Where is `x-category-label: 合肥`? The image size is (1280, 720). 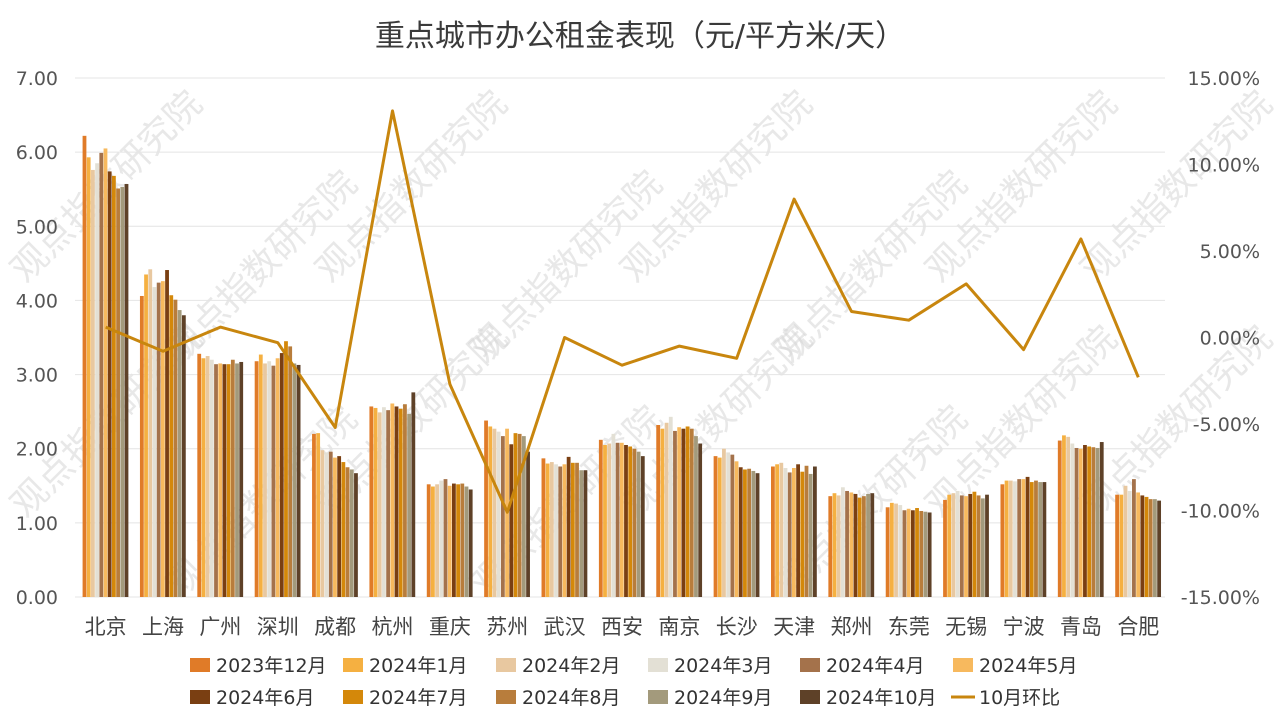
x-category-label: 合肥 is located at coordinates (1138, 627).